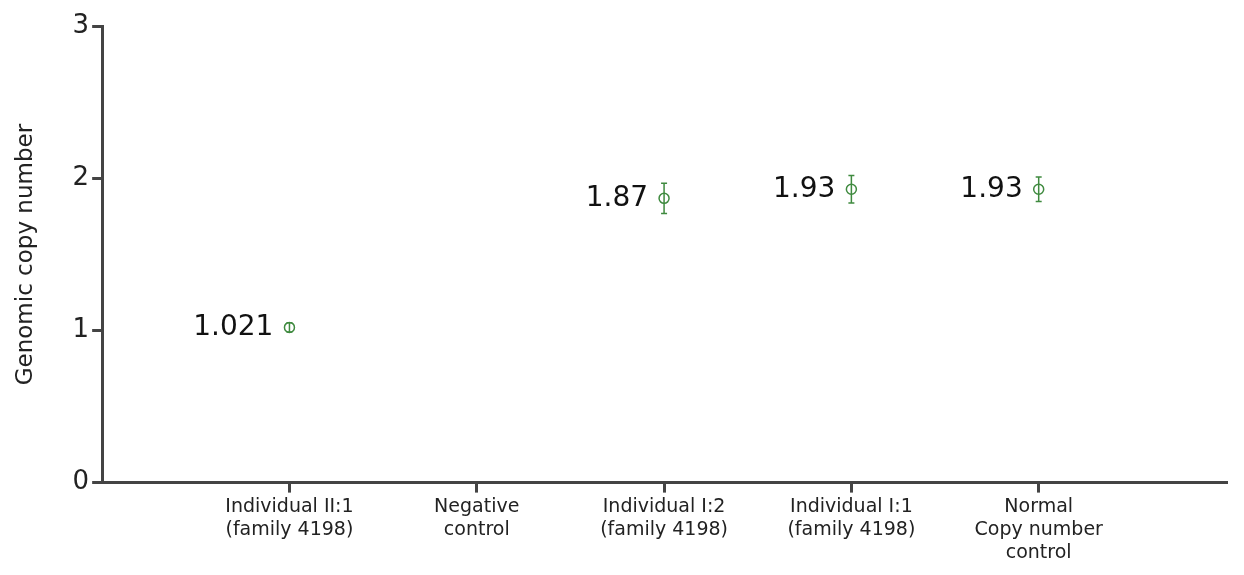  I want to click on x-tick-label: Individual I:2 (family 4198), so click(664, 516).